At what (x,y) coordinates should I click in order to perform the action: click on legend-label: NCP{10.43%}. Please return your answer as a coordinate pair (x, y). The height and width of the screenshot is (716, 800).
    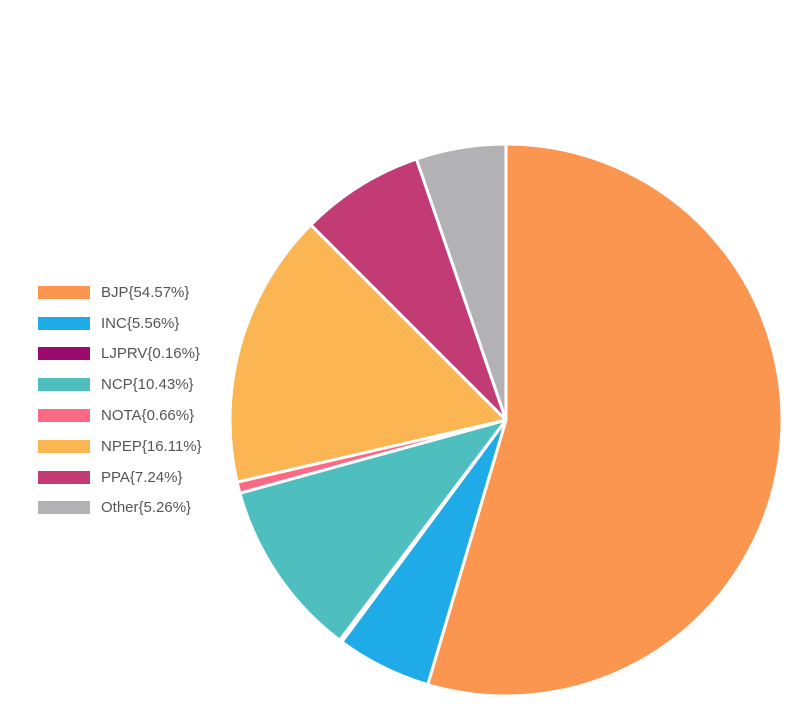
    Looking at the image, I should click on (147, 385).